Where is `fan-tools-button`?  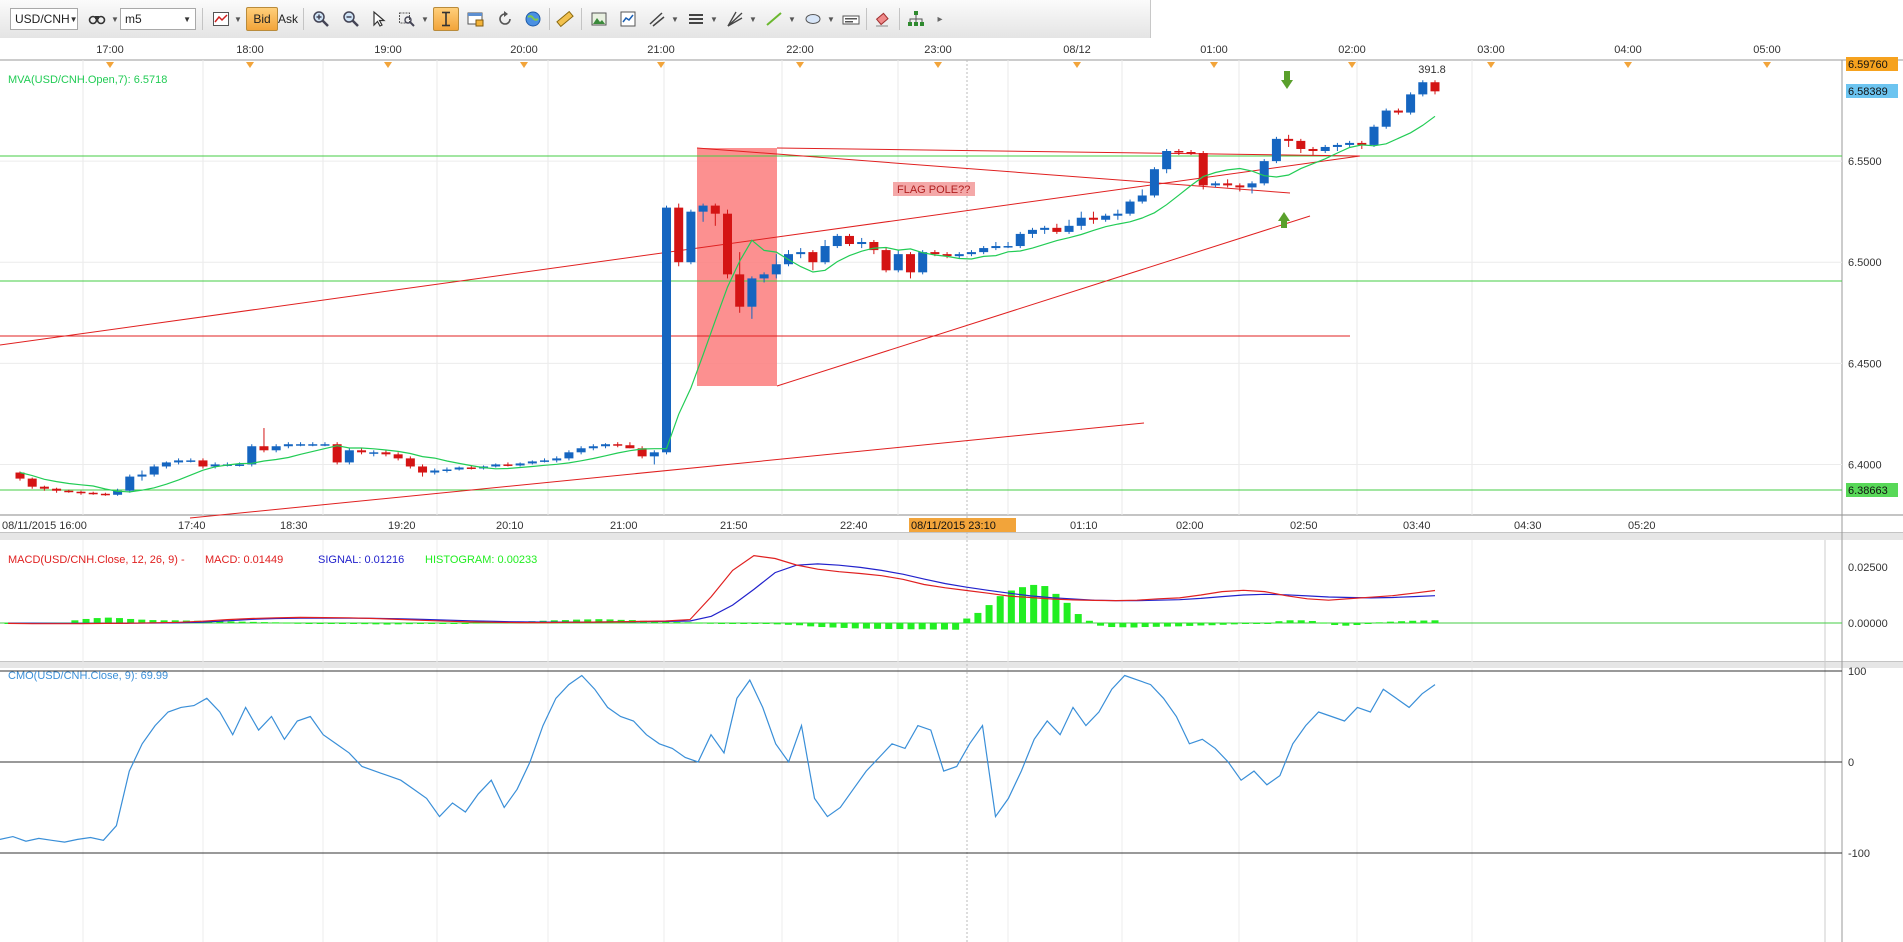 fan-tools-button is located at coordinates (735, 19).